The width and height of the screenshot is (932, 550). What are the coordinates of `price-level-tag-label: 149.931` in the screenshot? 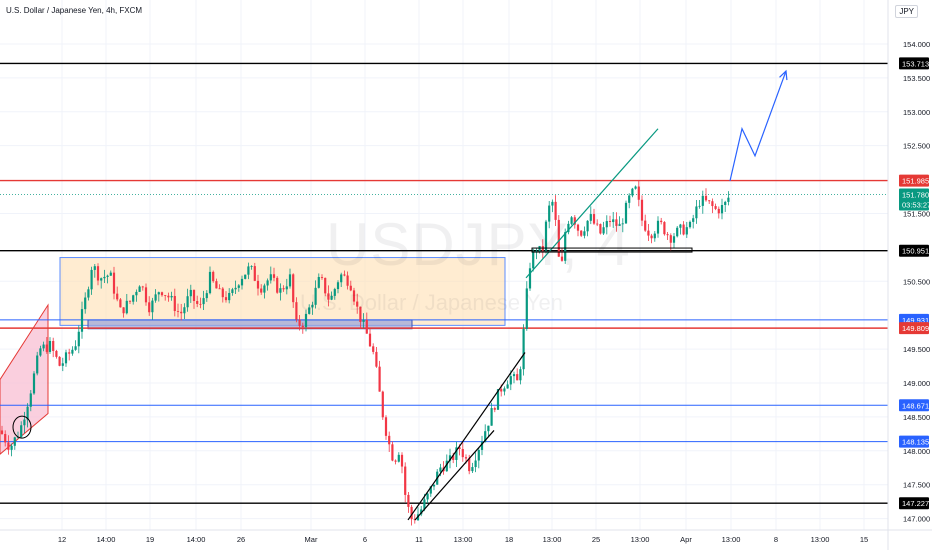 It's located at (915, 320).